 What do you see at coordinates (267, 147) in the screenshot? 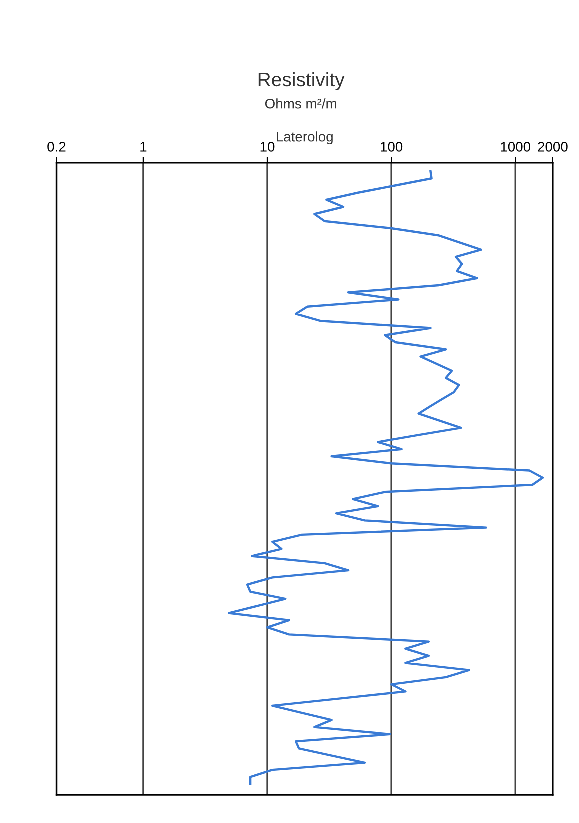
I see `x-tick-label: 10` at bounding box center [267, 147].